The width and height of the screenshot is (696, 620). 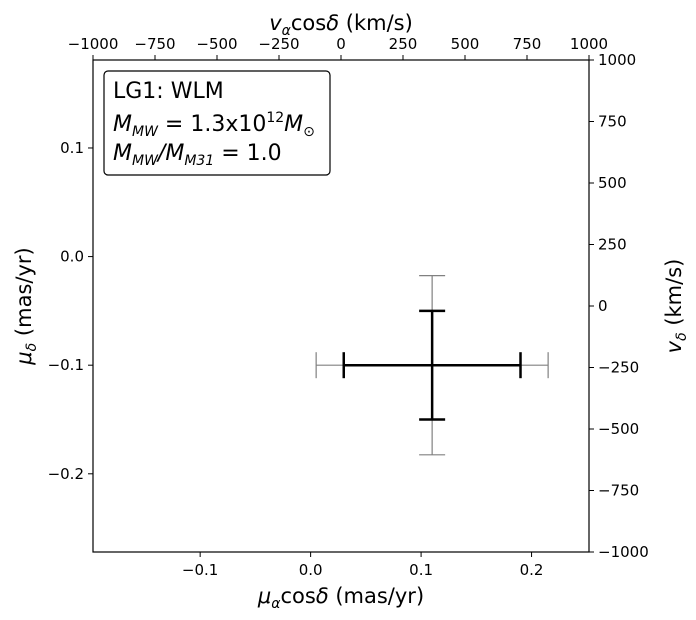 I want to click on legend-line-2: MMW = 1.3x1012M⊙, so click(x=214, y=125).